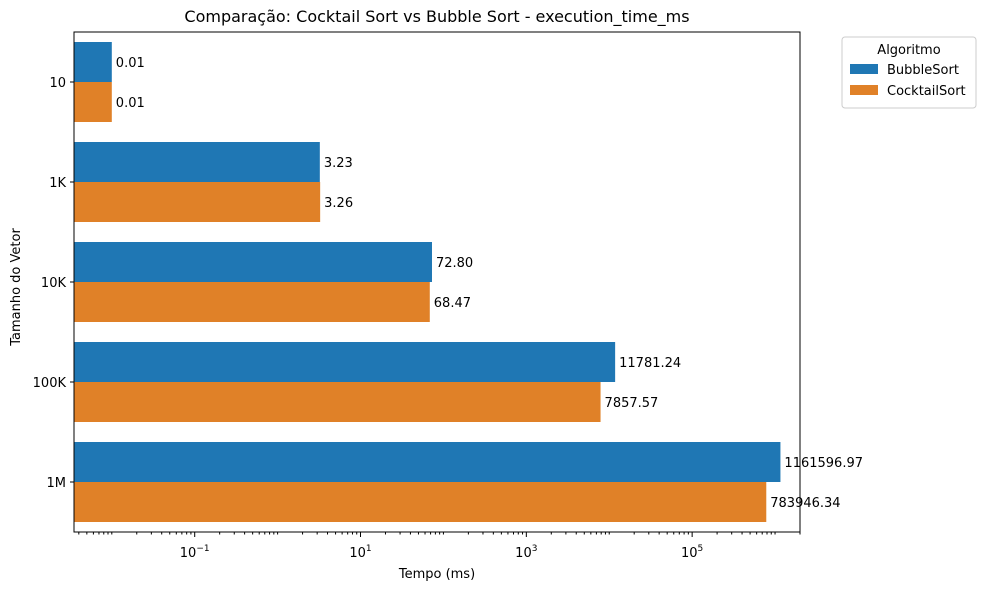  What do you see at coordinates (805, 503) in the screenshot?
I see `bar-value-label: 783946.34` at bounding box center [805, 503].